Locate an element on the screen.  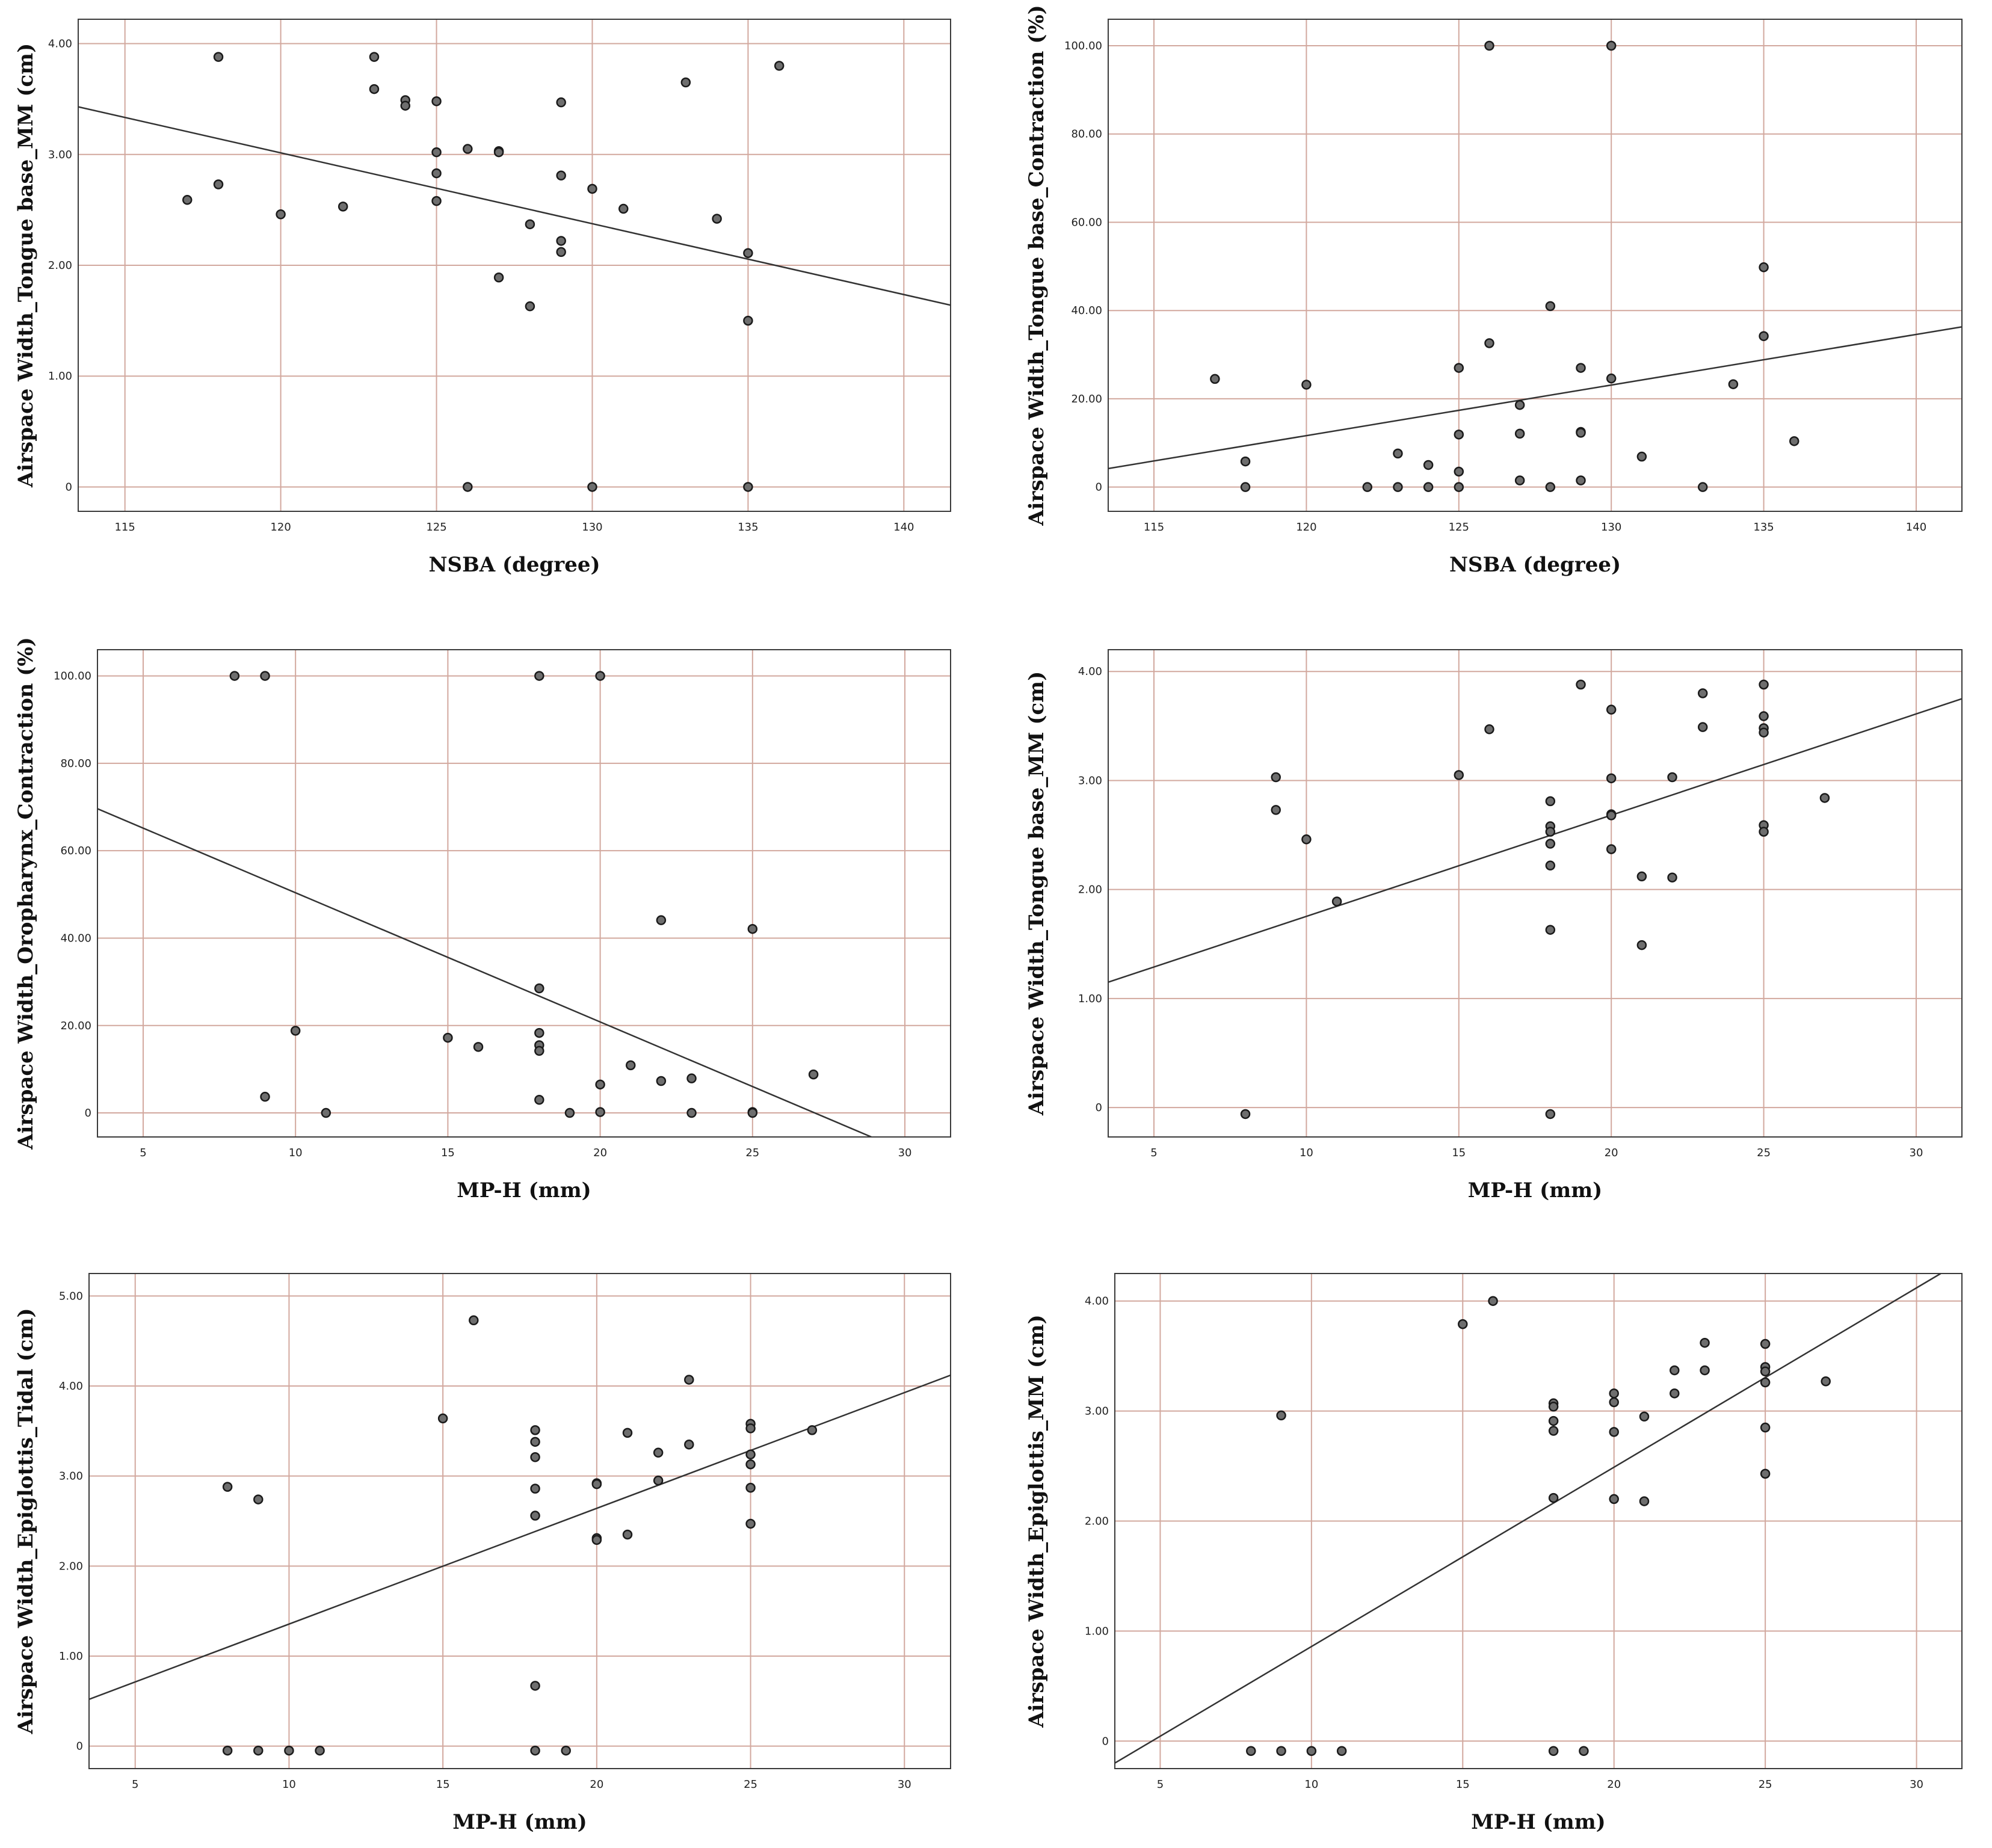
x-tick-label: 135 is located at coordinates (1763, 527).